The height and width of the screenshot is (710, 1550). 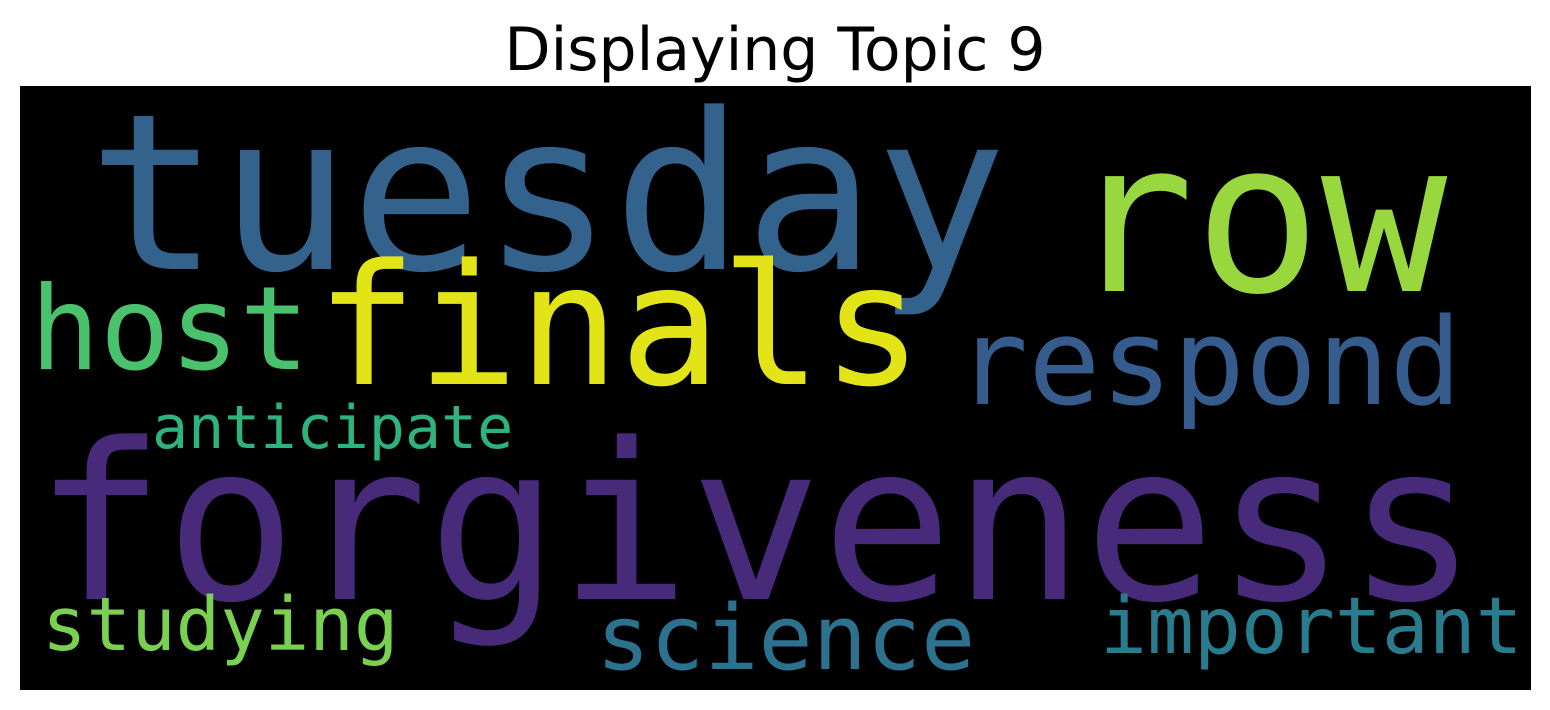 I want to click on word-important: important, so click(x=1311, y=627).